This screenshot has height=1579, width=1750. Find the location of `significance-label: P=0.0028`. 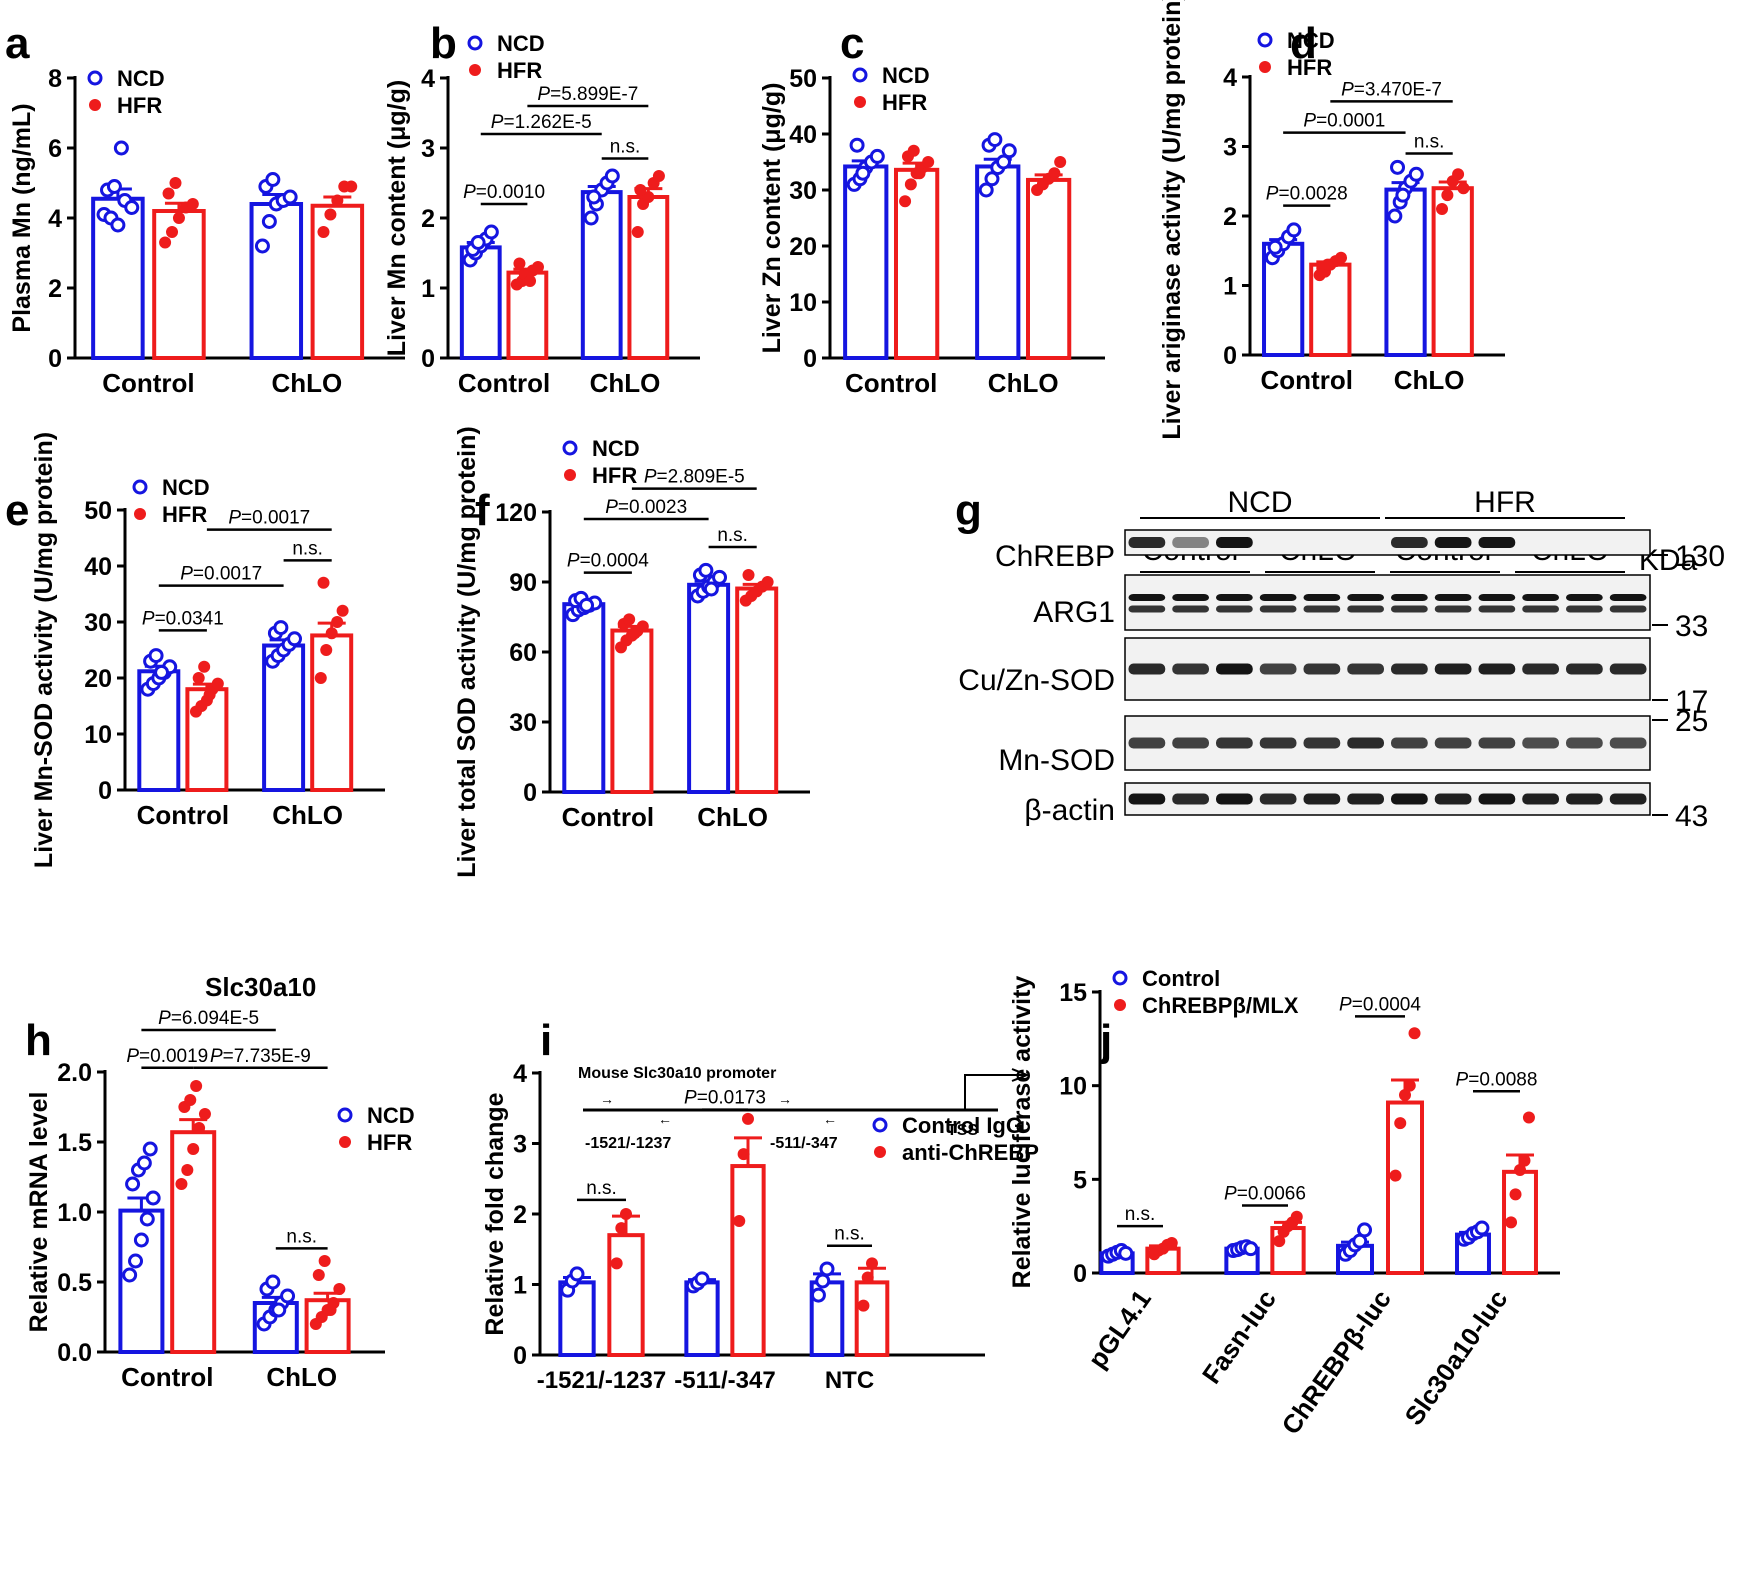

significance-label: P=0.0028 is located at coordinates (1307, 194).